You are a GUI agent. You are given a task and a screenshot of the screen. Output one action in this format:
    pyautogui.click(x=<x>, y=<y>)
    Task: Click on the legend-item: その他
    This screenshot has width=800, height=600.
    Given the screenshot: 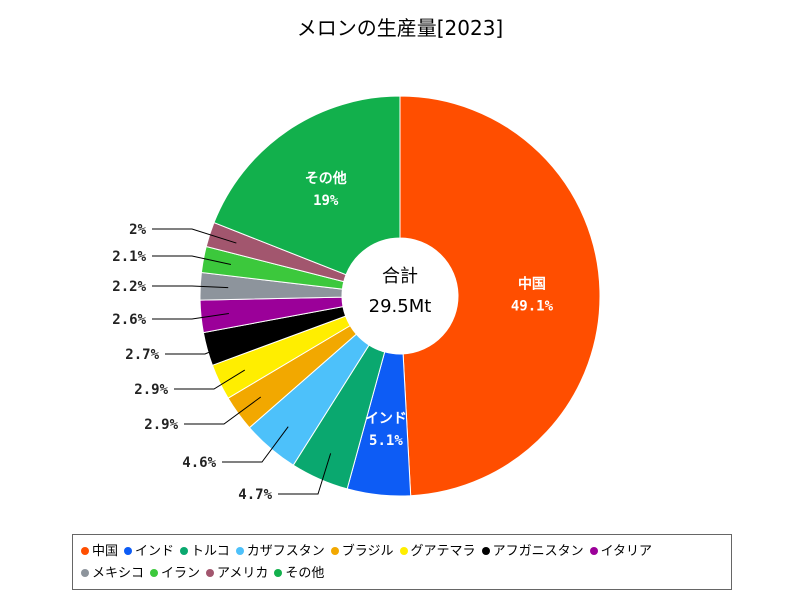 What is the action you would take?
    pyautogui.click(x=299, y=574)
    